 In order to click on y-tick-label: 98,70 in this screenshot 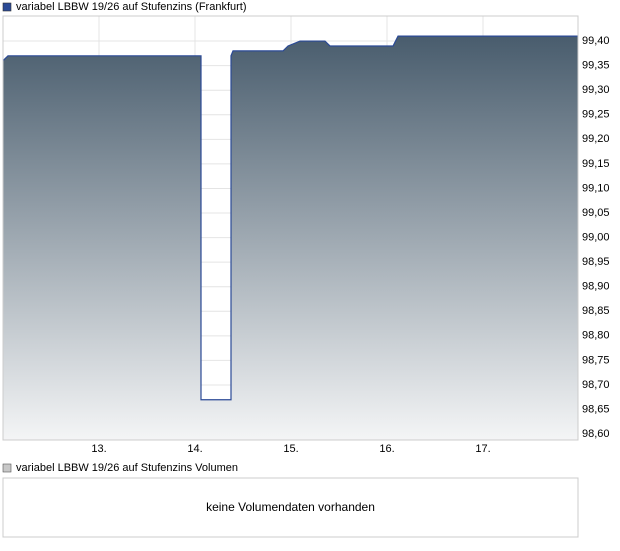, I will do `click(596, 385)`.